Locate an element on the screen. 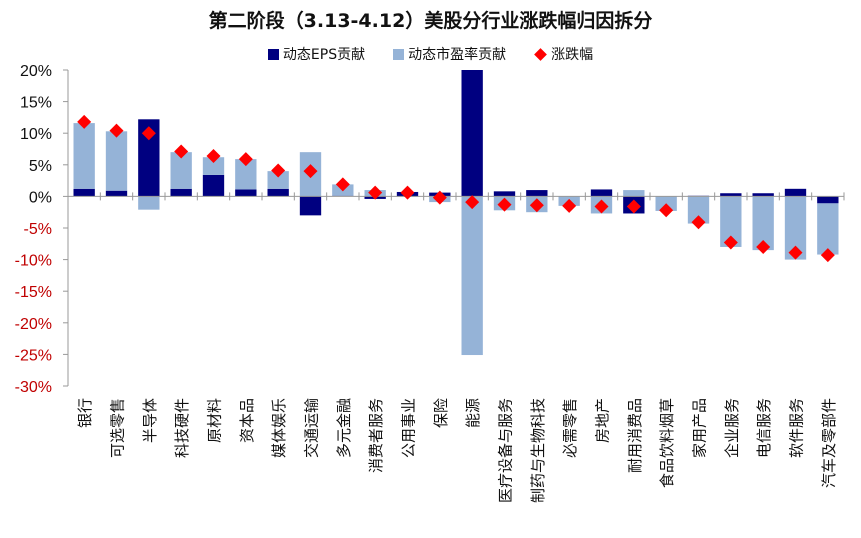 Image resolution: width=861 pixels, height=538 pixels. x-tick-label: 电信服务 is located at coordinates (764, 428).